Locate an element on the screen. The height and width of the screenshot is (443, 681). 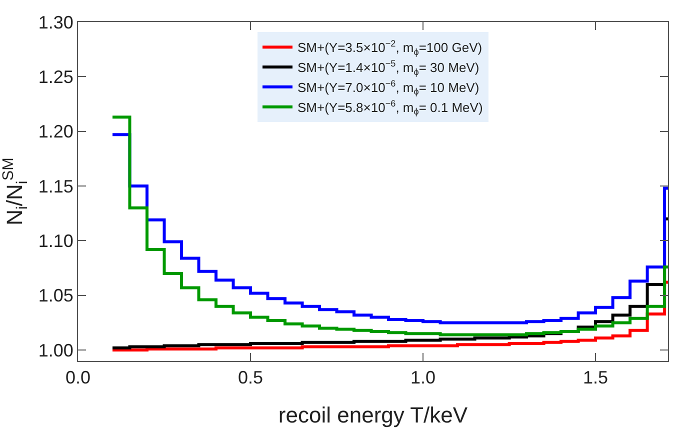
y-tick-label: 1.15 is located at coordinates (56, 186).